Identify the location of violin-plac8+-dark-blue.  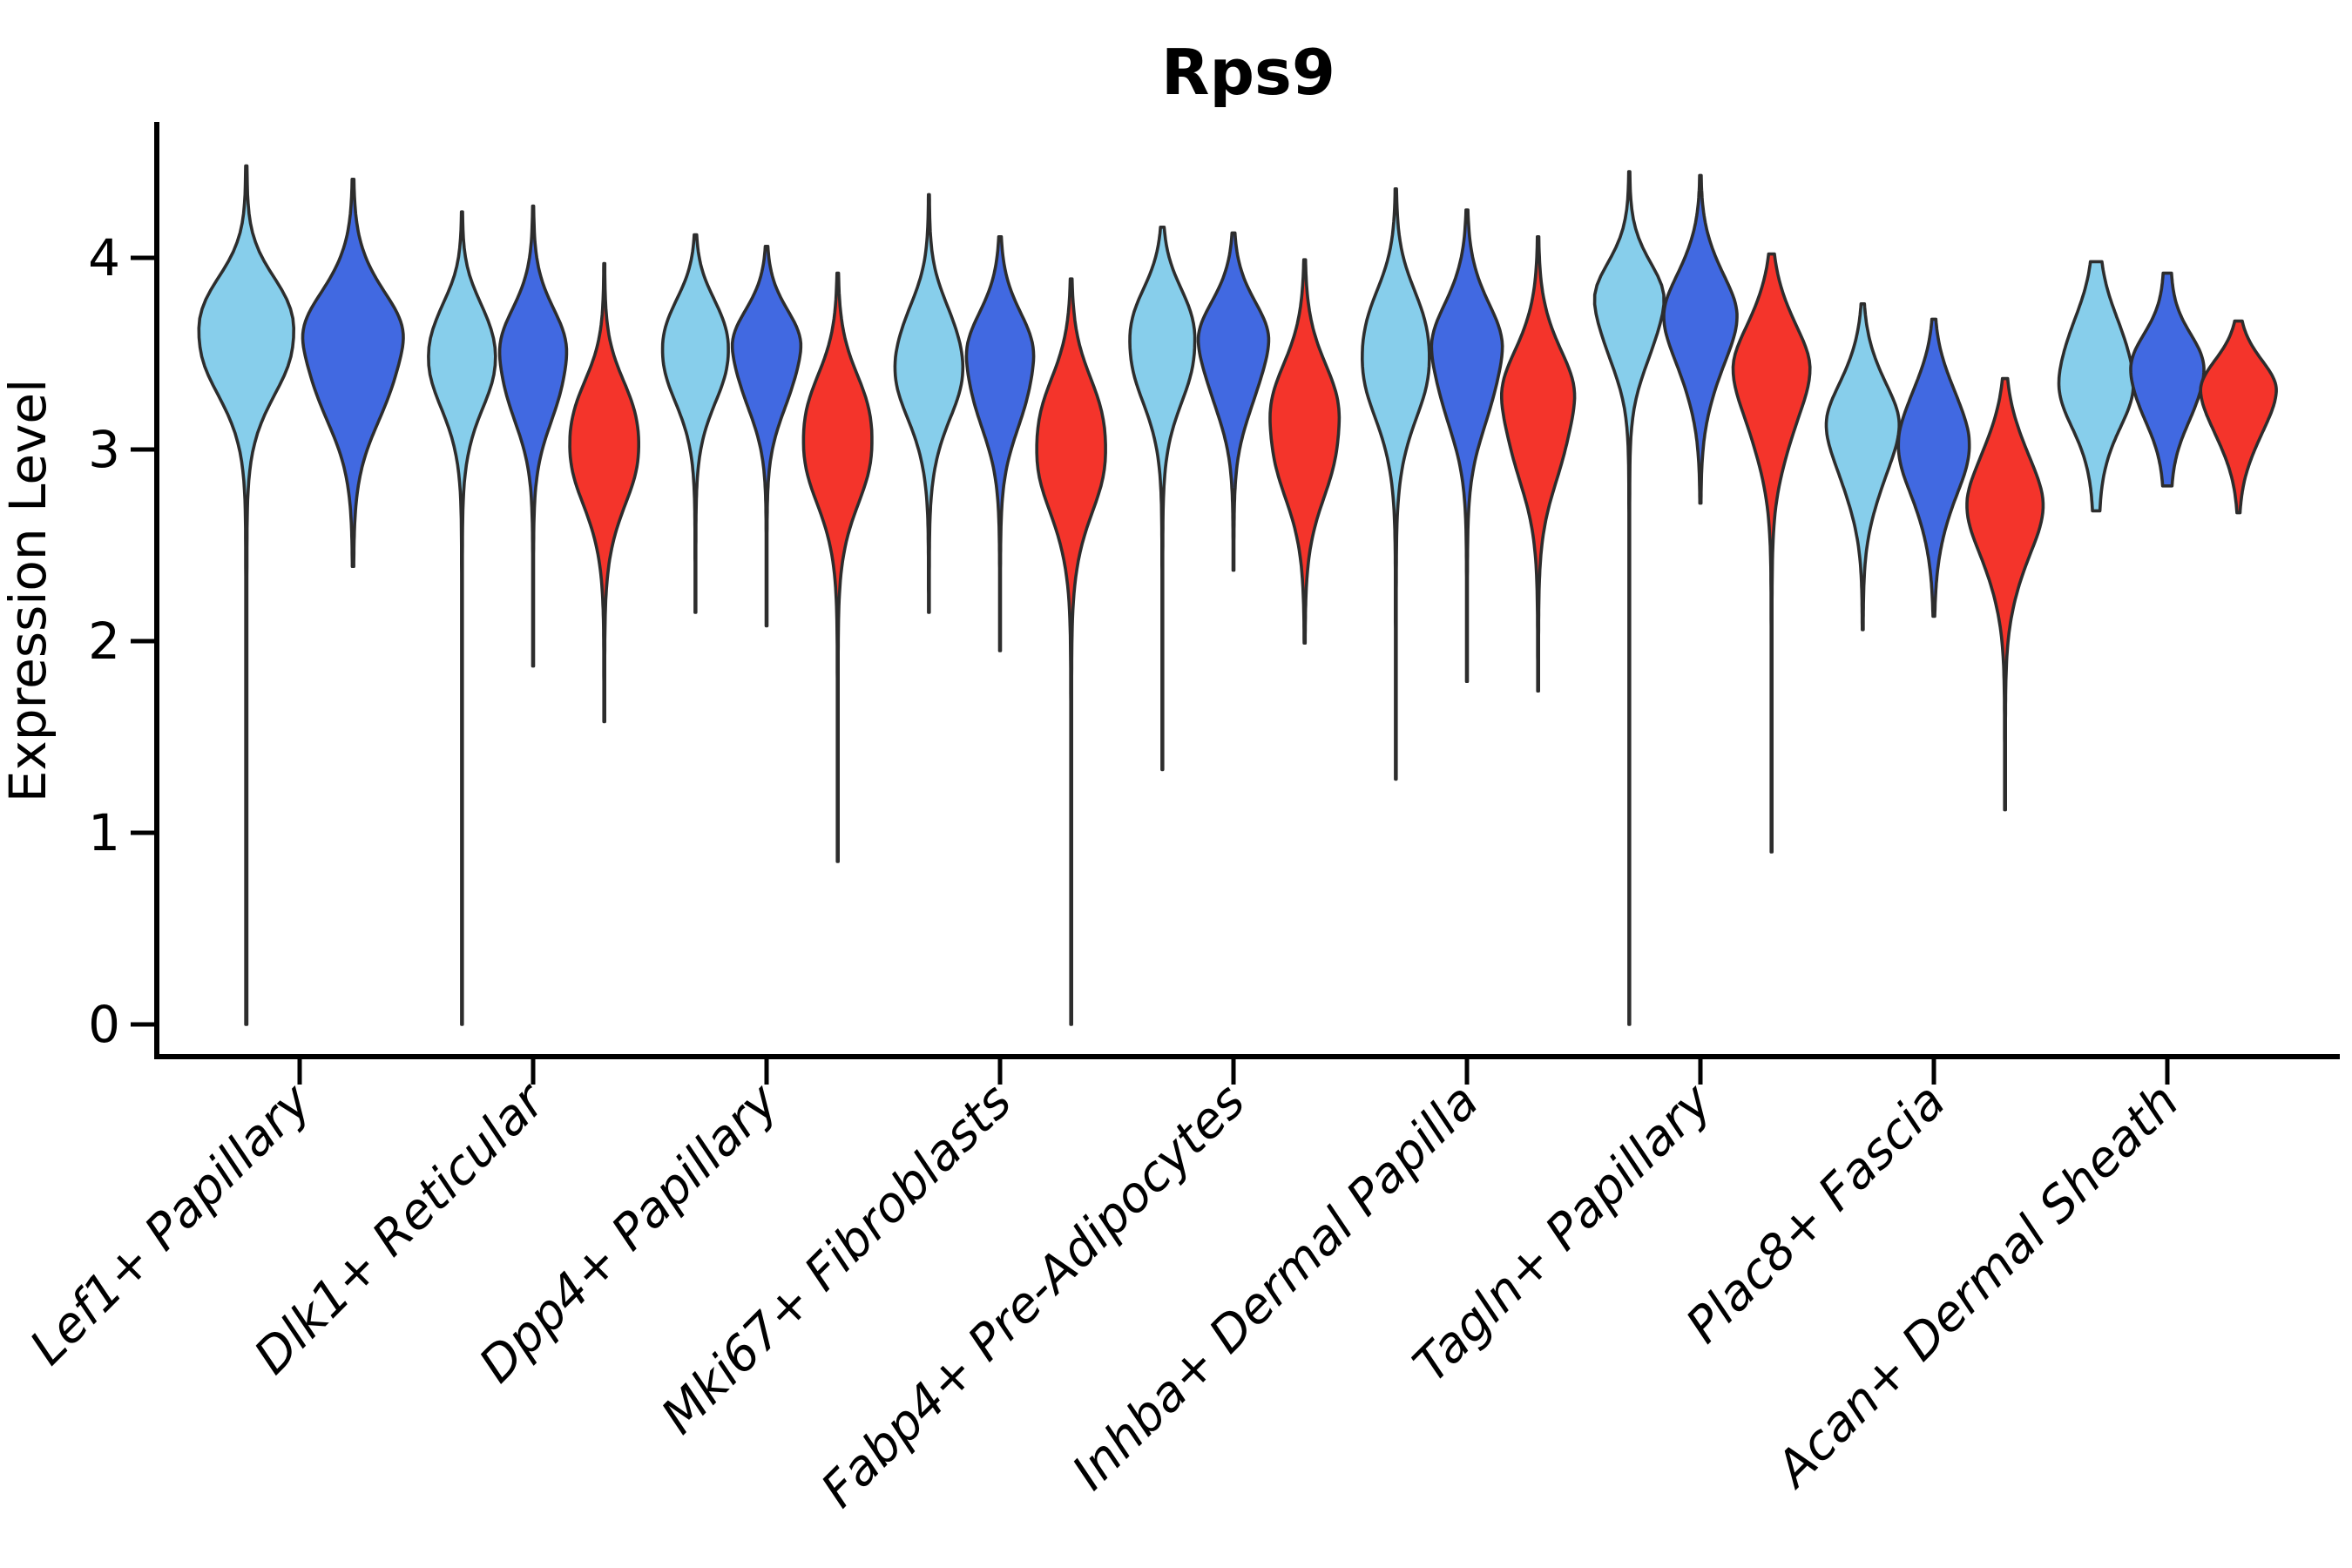
(1934, 467).